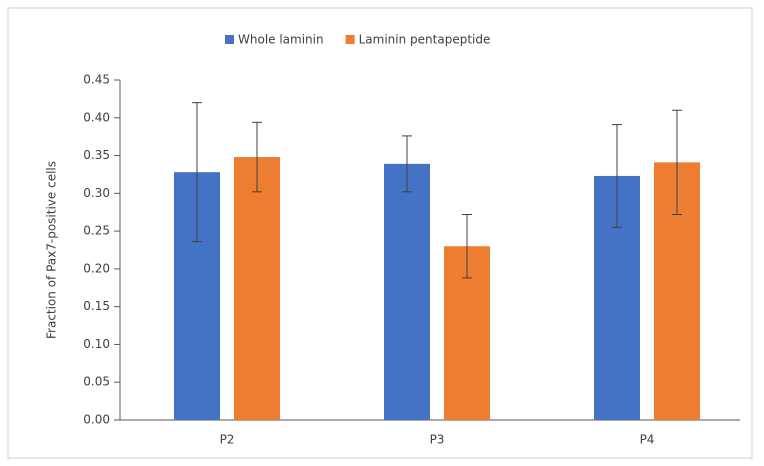 The image size is (764, 466). Describe the element at coordinates (227, 440) in the screenshot. I see `x-tick-label: P2` at that location.